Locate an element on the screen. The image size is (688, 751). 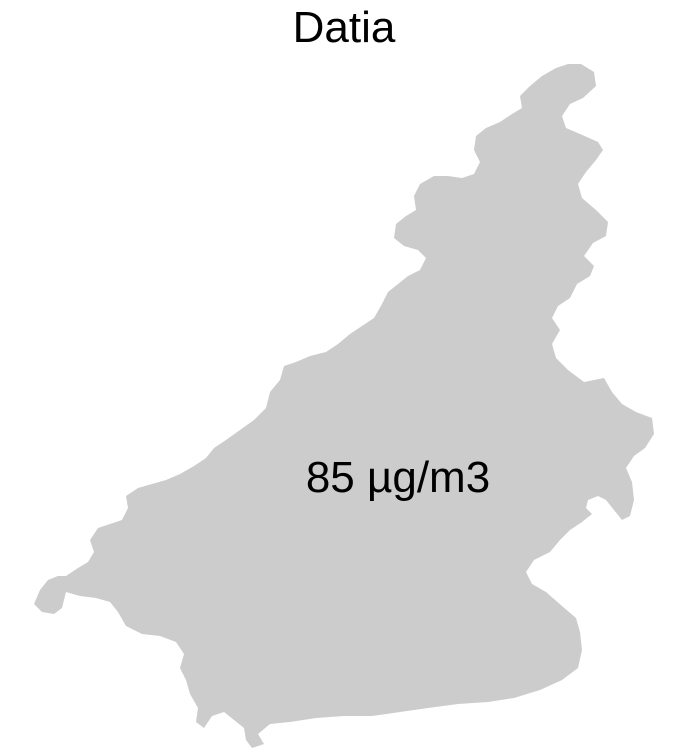
map-title: Datia is located at coordinates (344, 27).